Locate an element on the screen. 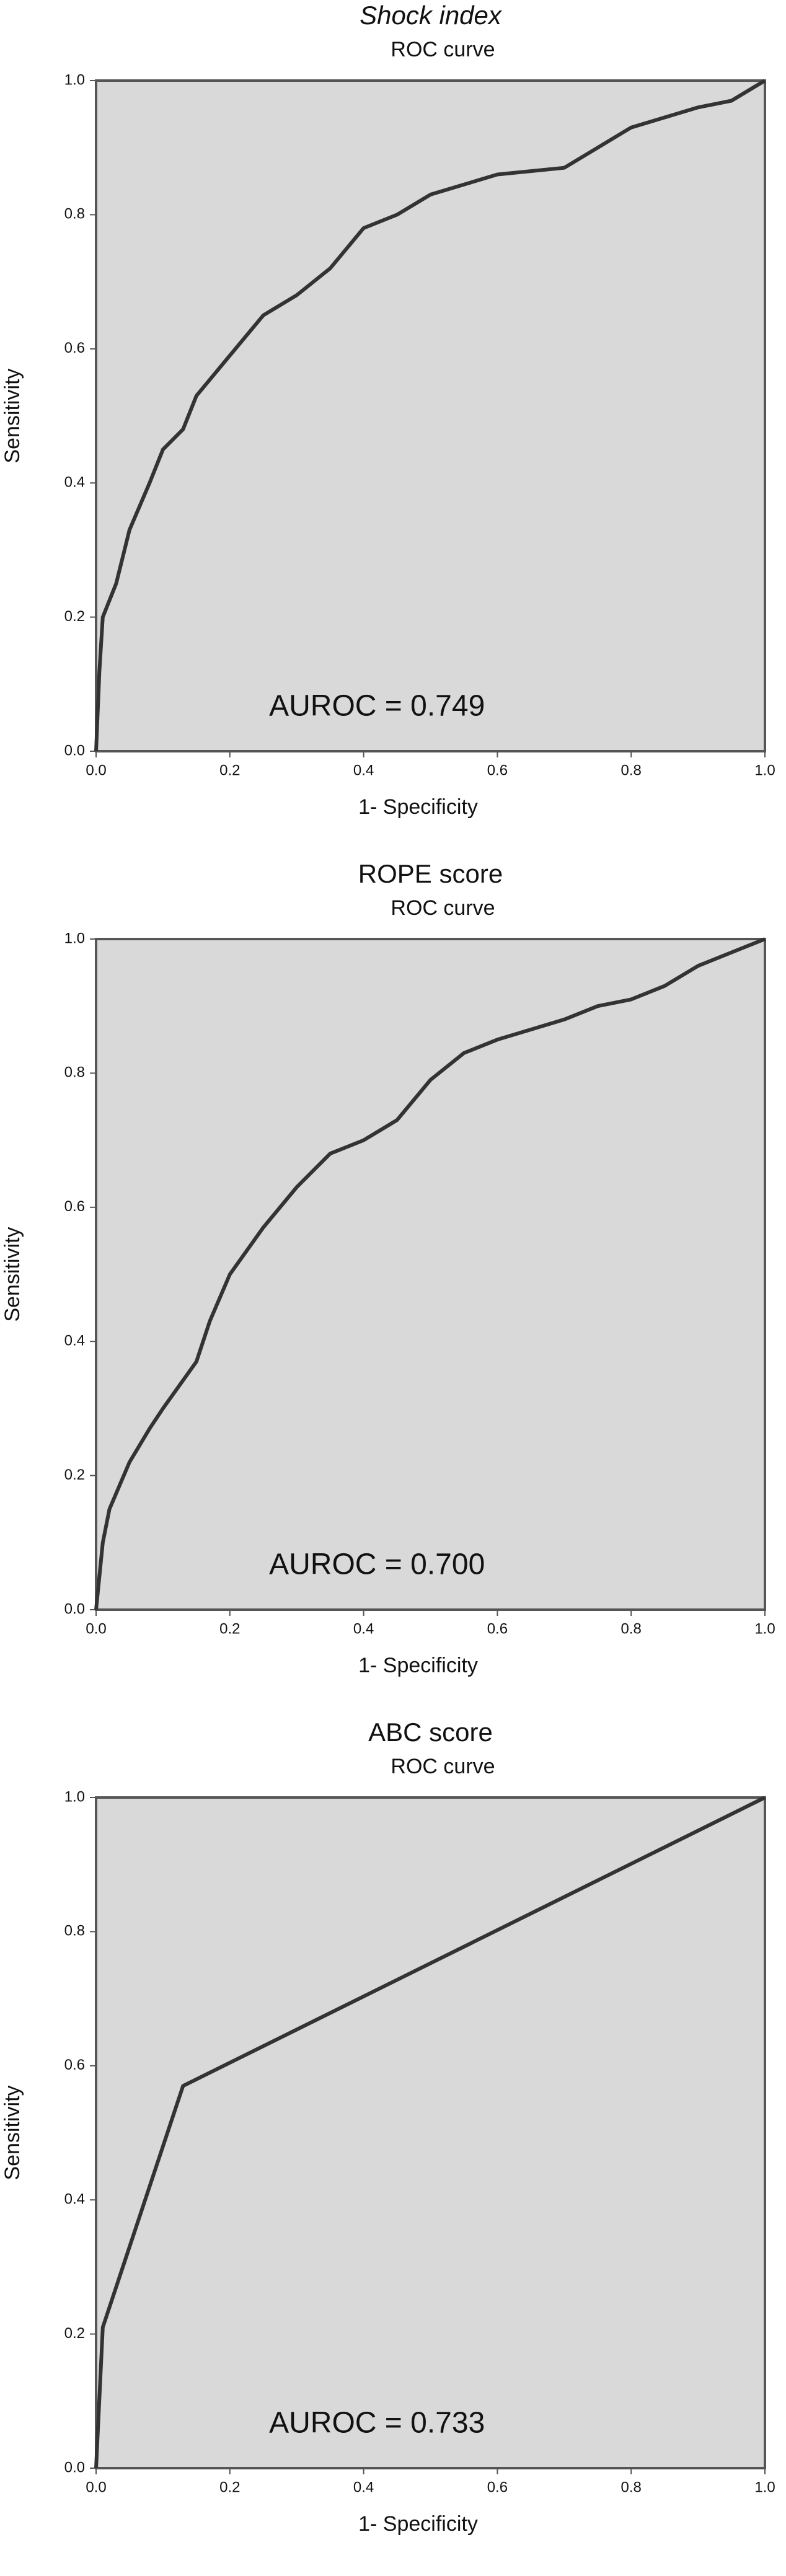 Image resolution: width=786 pixels, height=2576 pixels. annotation: AUROC = 0.700 is located at coordinates (377, 1564).